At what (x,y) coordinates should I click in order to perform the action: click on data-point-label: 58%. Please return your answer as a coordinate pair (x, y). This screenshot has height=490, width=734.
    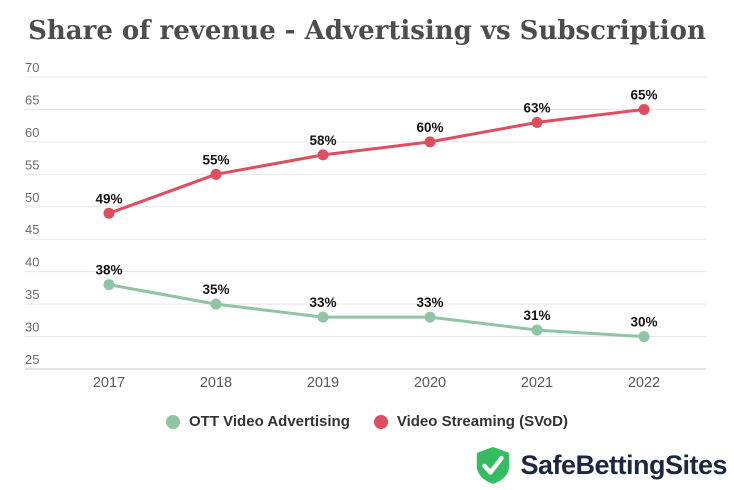
    Looking at the image, I should click on (322, 140).